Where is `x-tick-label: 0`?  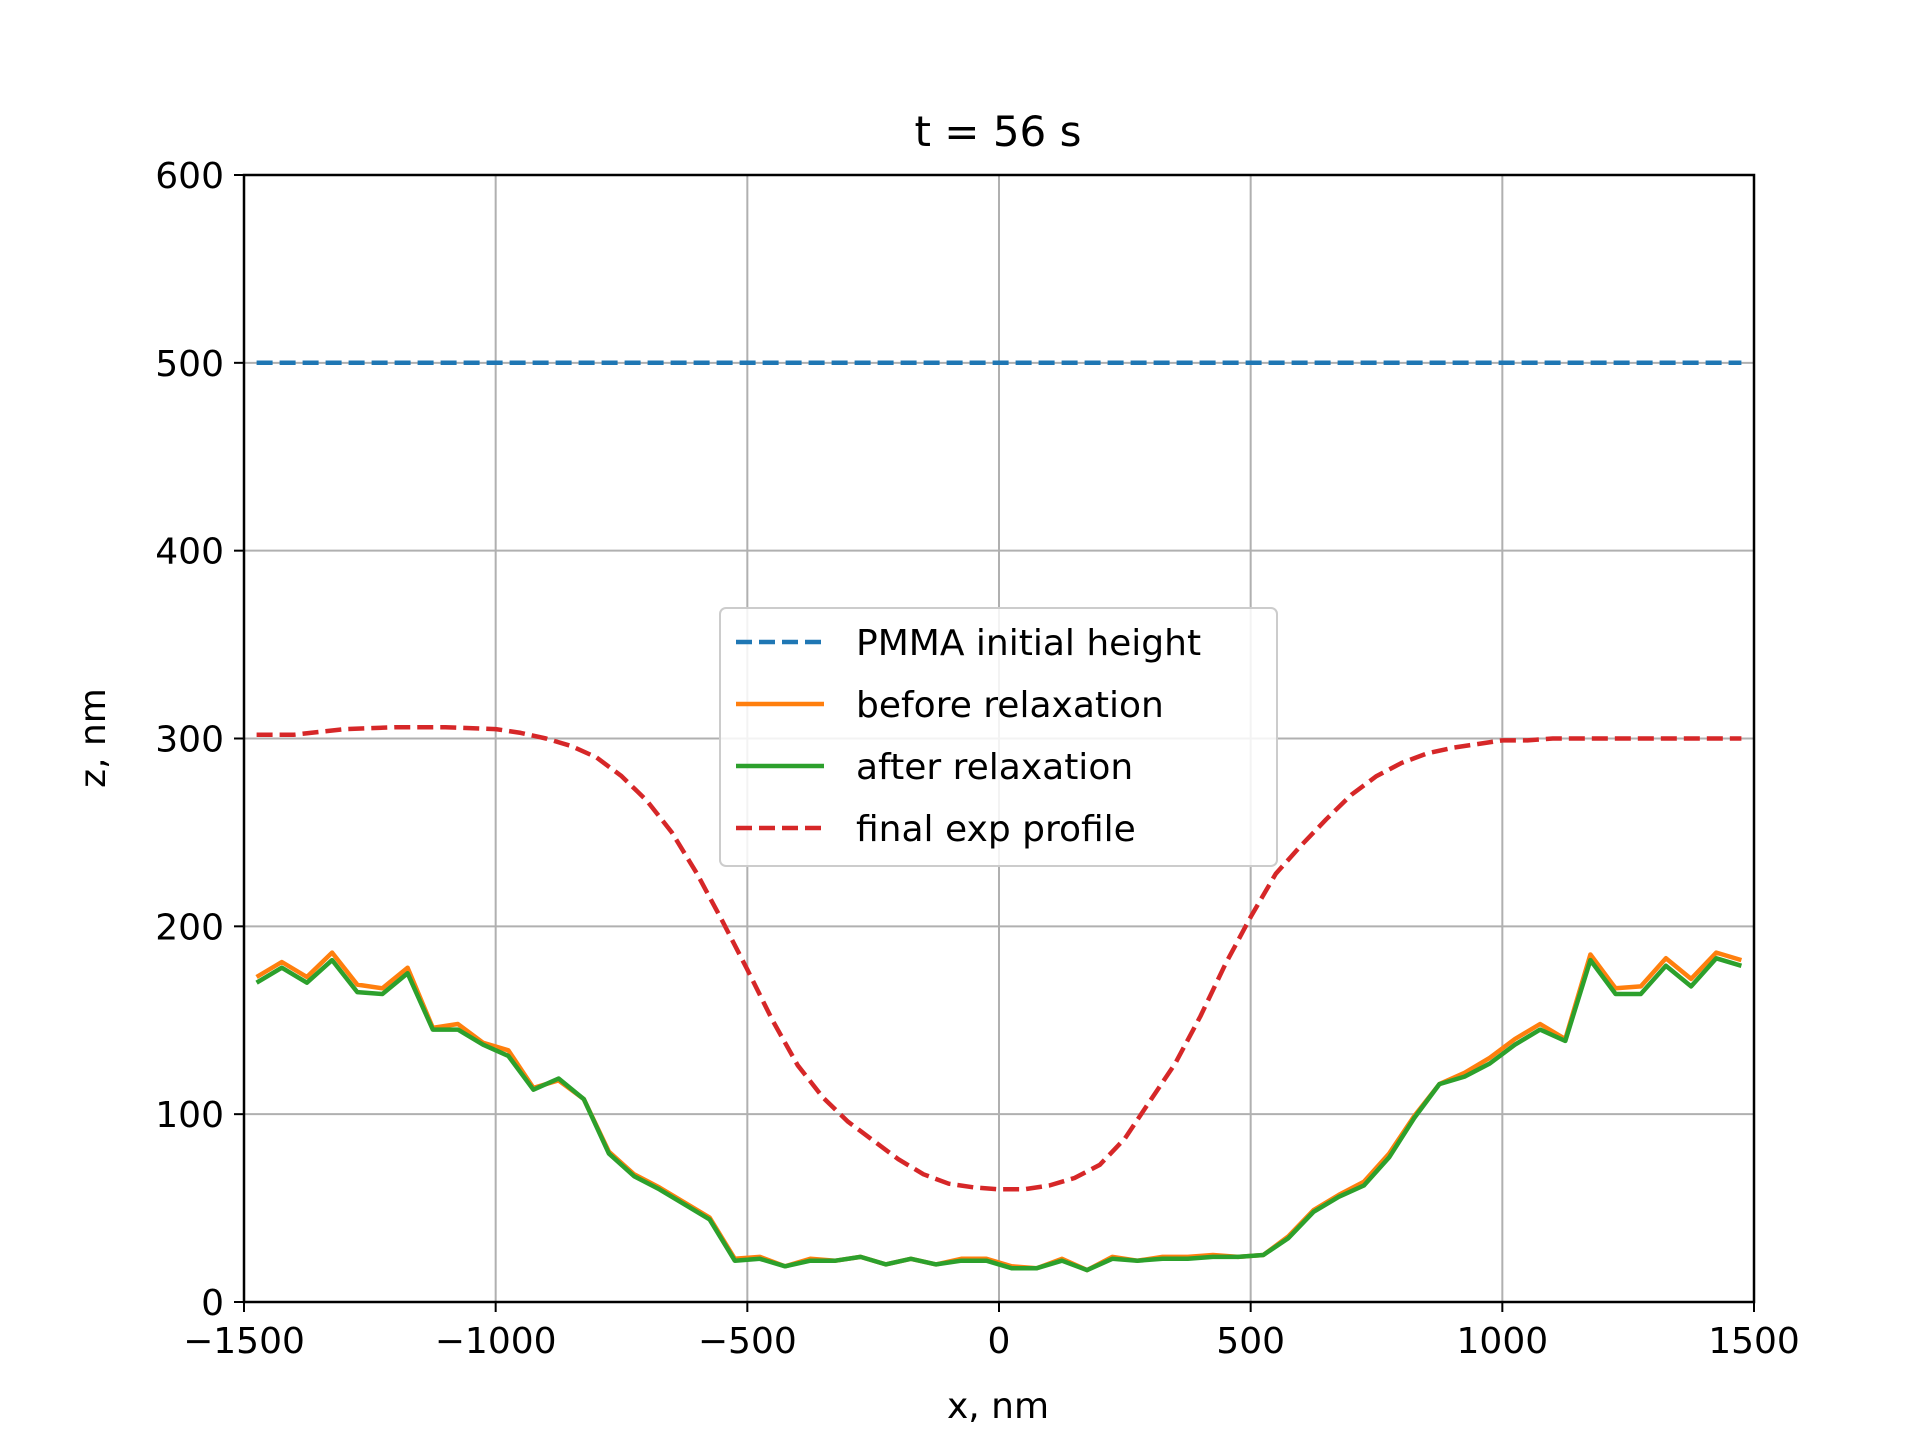
x-tick-label: 0 is located at coordinates (999, 1341).